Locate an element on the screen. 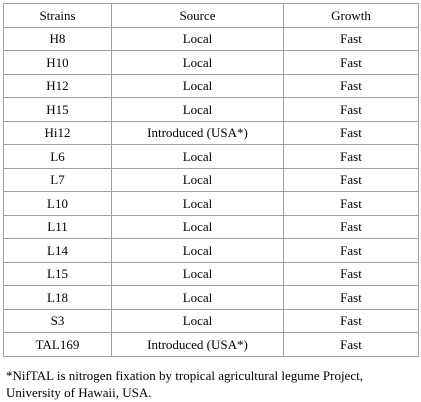  table-row: L15 Local Fast is located at coordinates (211, 273).